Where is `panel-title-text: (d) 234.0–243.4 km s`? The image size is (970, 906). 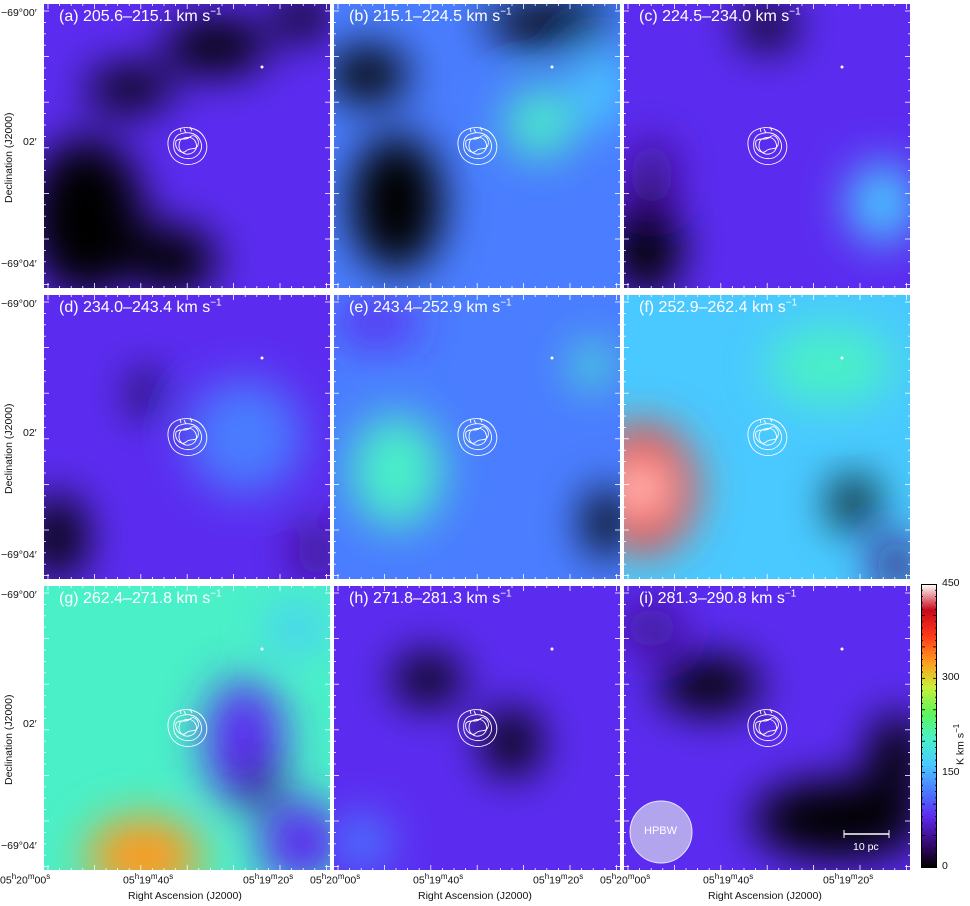
panel-title-text: (d) 234.0–243.4 km s is located at coordinates (135, 307).